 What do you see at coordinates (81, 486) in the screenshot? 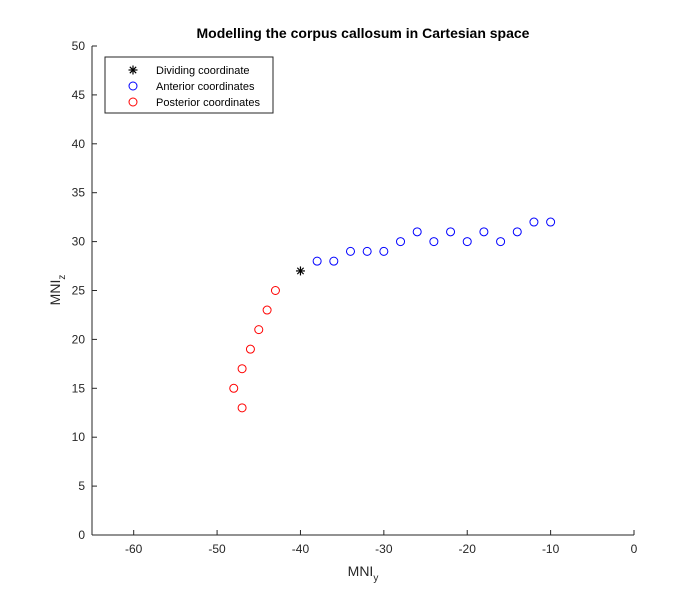
I see `y-tick-label: 5` at bounding box center [81, 486].